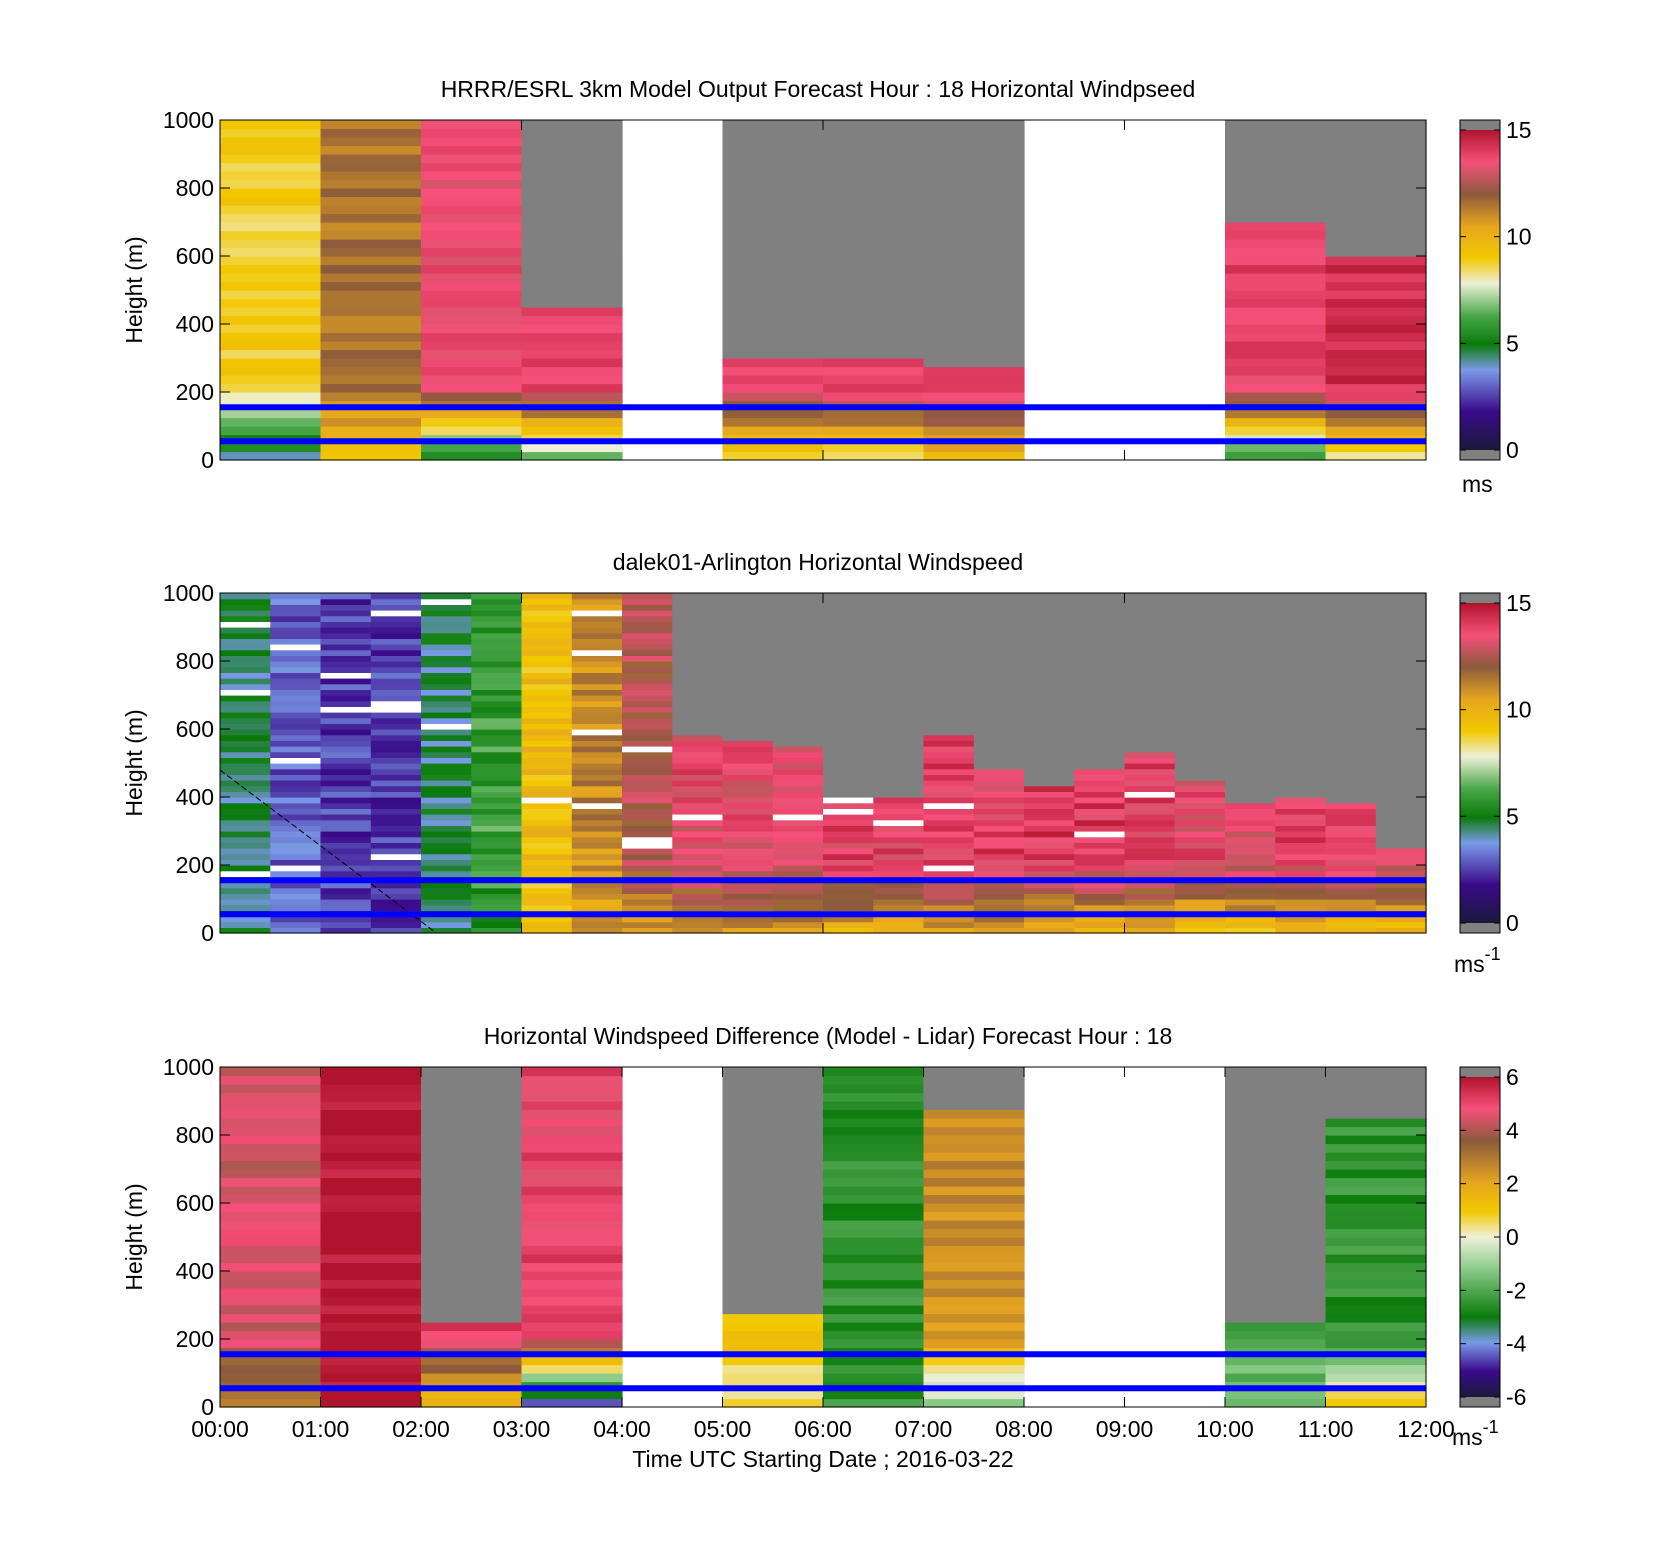 Image resolution: width=1680 pixels, height=1561 pixels. What do you see at coordinates (1024, 1429) in the screenshot?
I see `x-tick-label: 08:00` at bounding box center [1024, 1429].